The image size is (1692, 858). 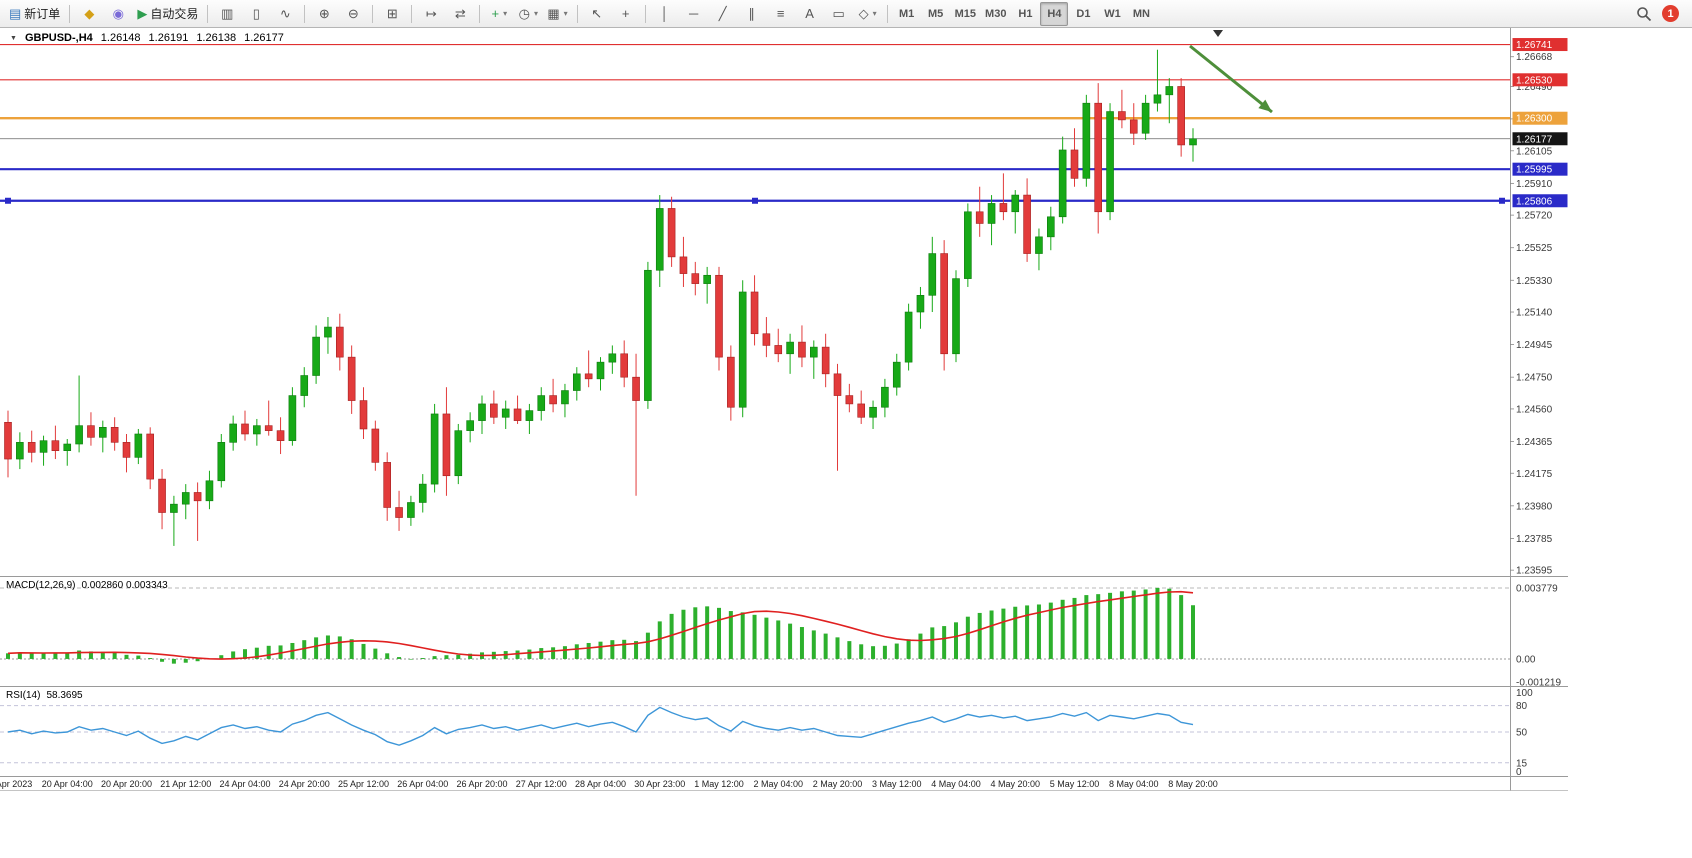 What do you see at coordinates (1524, 733) in the screenshot?
I see `rsi-axis: 100 80 50 150` at bounding box center [1524, 733].